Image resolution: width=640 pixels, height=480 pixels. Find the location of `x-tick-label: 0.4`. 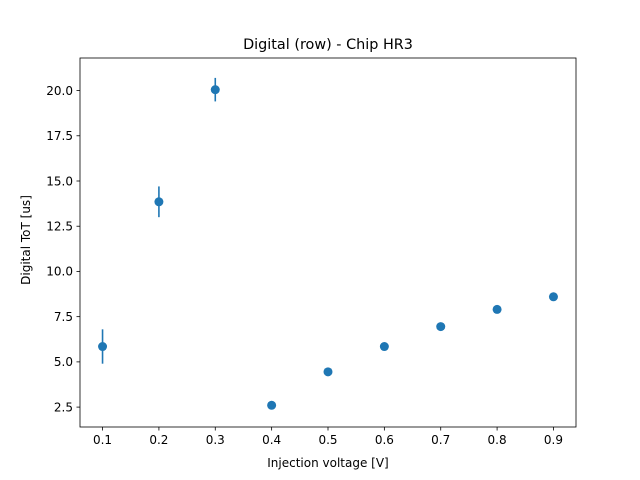

x-tick-label: 0.4 is located at coordinates (271, 440).